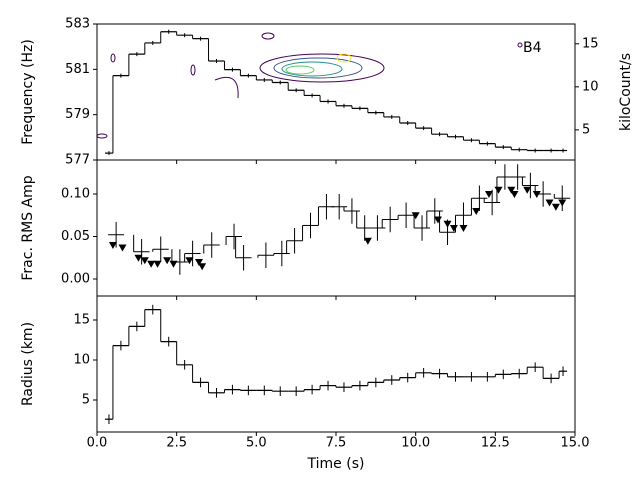 The height and width of the screenshot is (480, 640). What do you see at coordinates (532, 48) in the screenshot?
I see `annotation: B4` at bounding box center [532, 48].